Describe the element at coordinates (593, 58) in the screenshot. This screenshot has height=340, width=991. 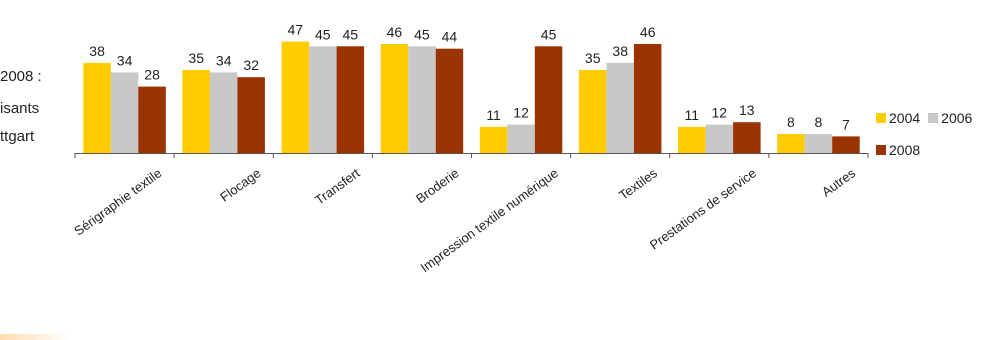
I see `data-label-2004-6: 35` at that location.